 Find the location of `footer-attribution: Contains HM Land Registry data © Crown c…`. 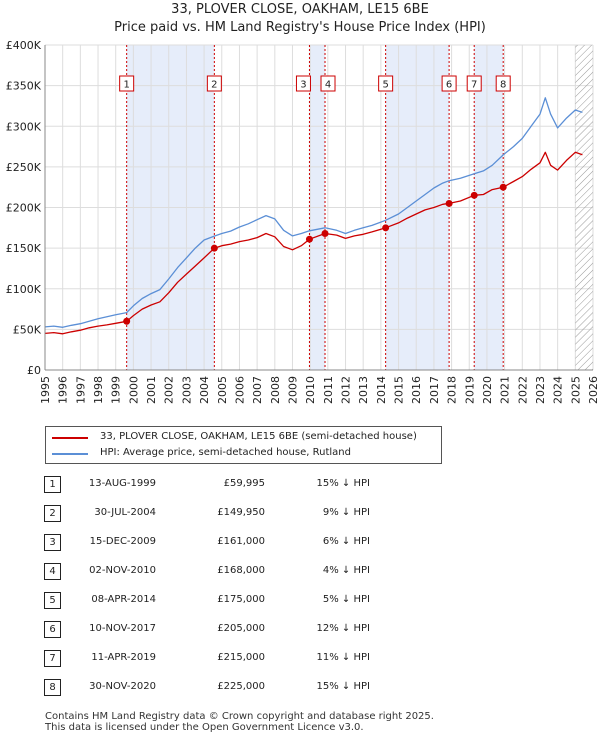

footer-attribution: Contains HM Land Registry data © Crown c… is located at coordinates (239, 722).